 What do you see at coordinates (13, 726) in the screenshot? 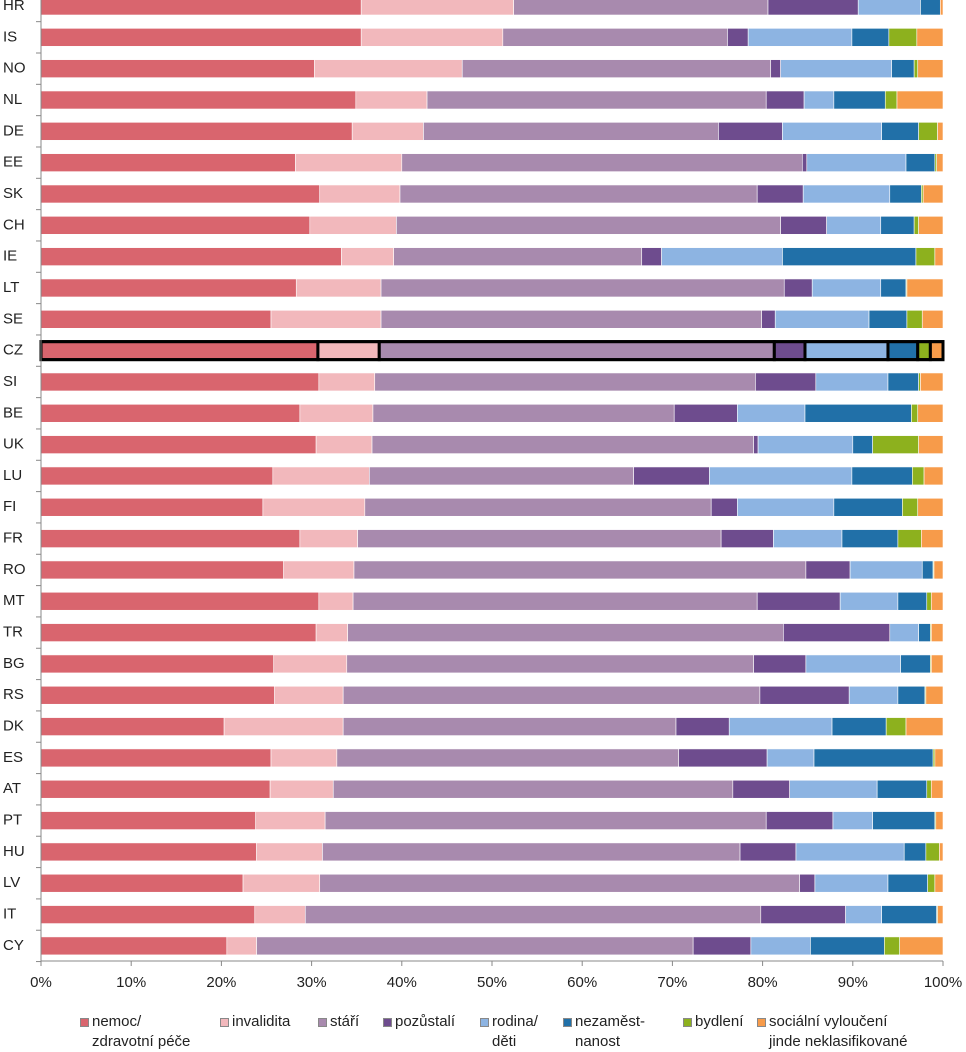
I see `y-tick-label: DK` at bounding box center [13, 726].